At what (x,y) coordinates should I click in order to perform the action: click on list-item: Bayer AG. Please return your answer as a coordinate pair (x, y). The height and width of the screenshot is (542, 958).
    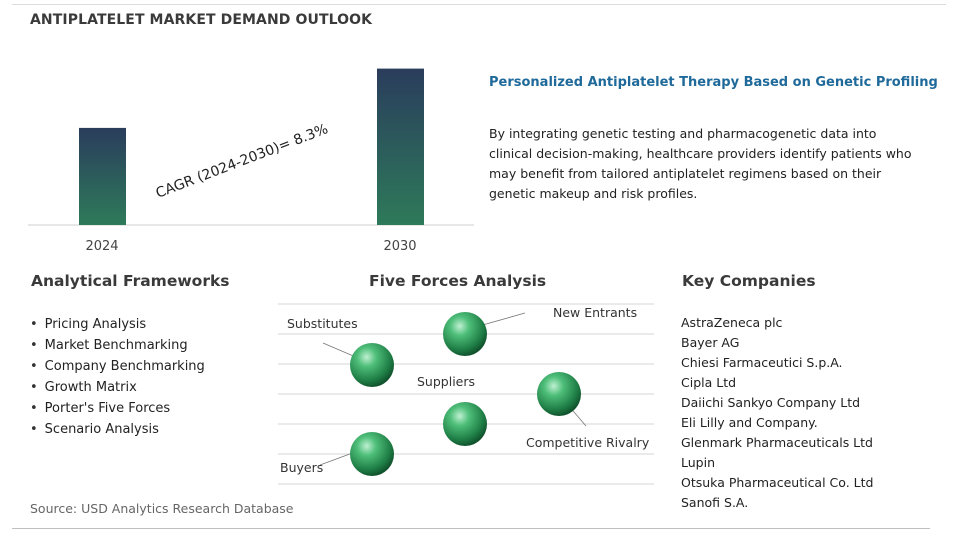
    Looking at the image, I should click on (710, 342).